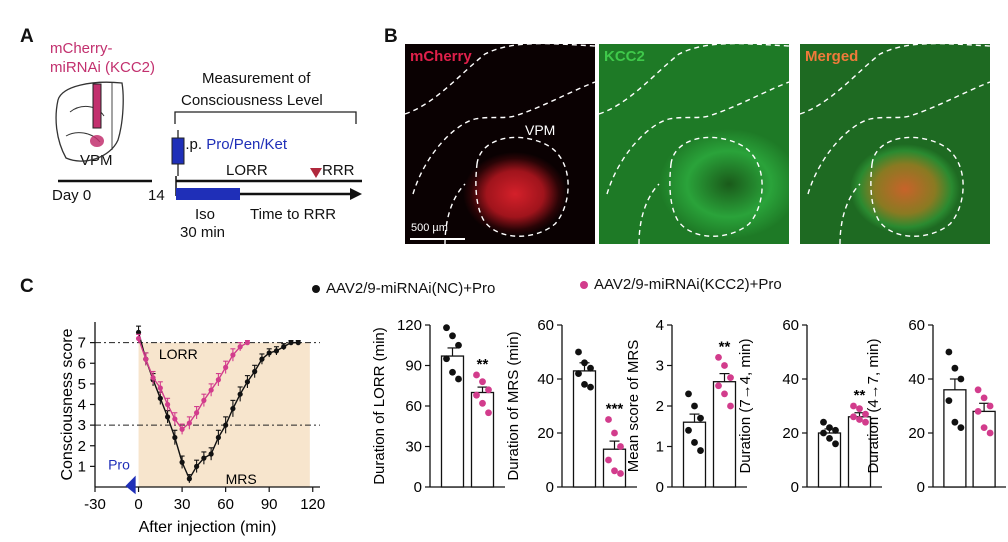 The width and height of the screenshot is (1008, 542). What do you see at coordinates (832, 56) in the screenshot?
I see `merged-channel-label: Merged` at bounding box center [832, 56].